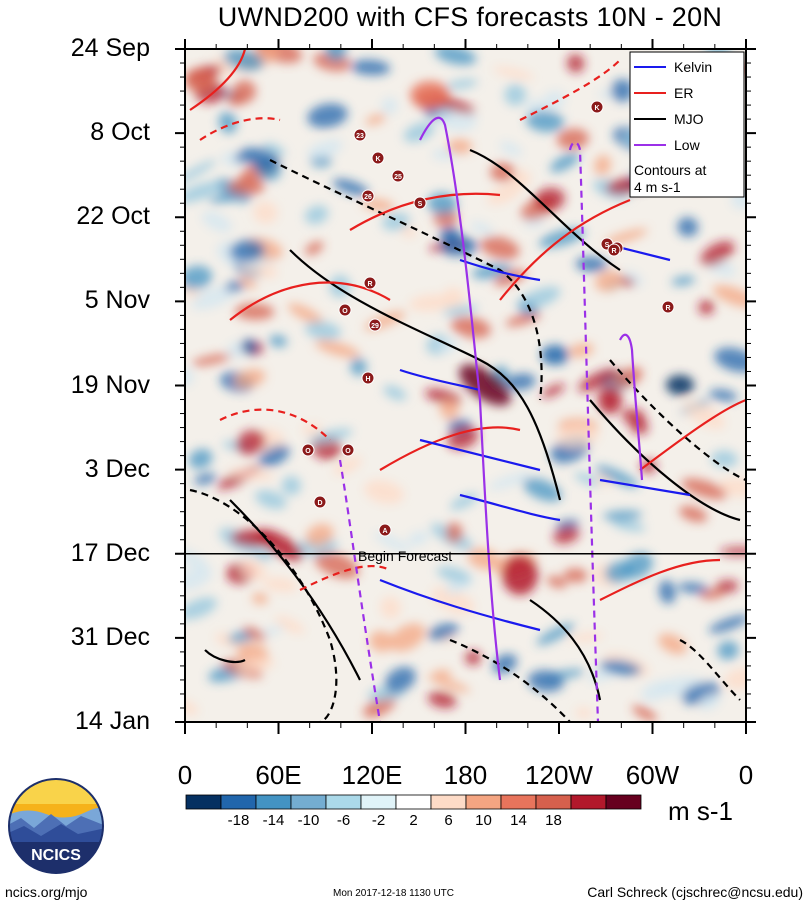 The image size is (809, 907). What do you see at coordinates (596, 108) in the screenshot?
I see `storm-label: K` at bounding box center [596, 108].